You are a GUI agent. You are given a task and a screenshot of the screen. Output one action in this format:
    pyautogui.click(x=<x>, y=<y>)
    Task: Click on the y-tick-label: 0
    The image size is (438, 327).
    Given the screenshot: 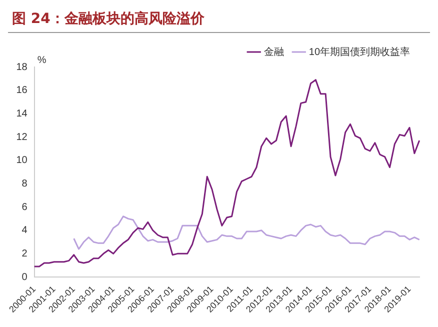 What is the action you would take?
    pyautogui.click(x=25, y=277)
    